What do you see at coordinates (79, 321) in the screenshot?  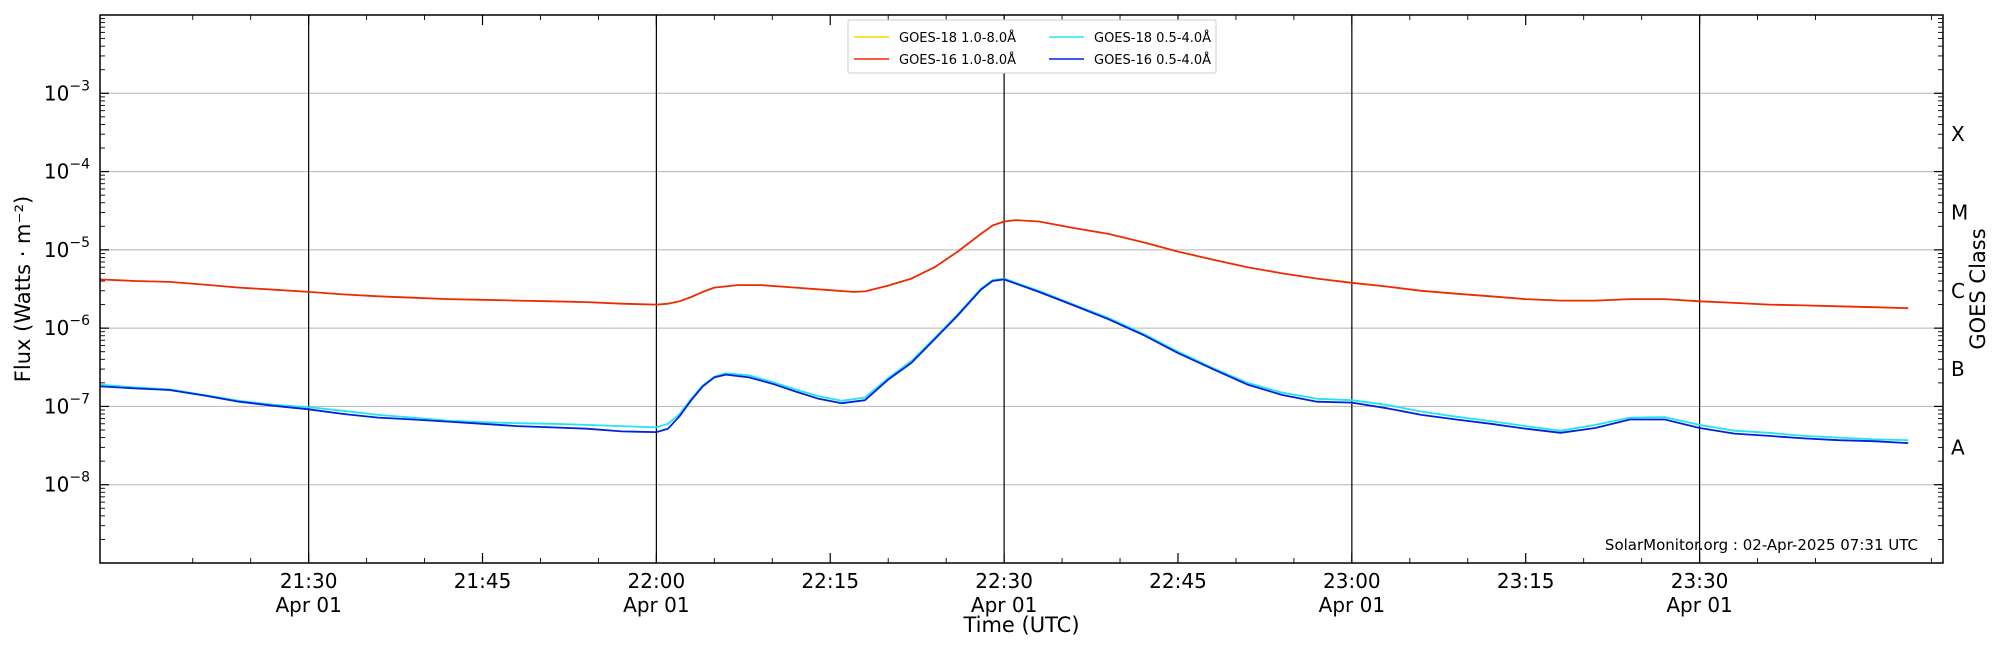 I see `y-tick-exponent: −6` at bounding box center [79, 321].